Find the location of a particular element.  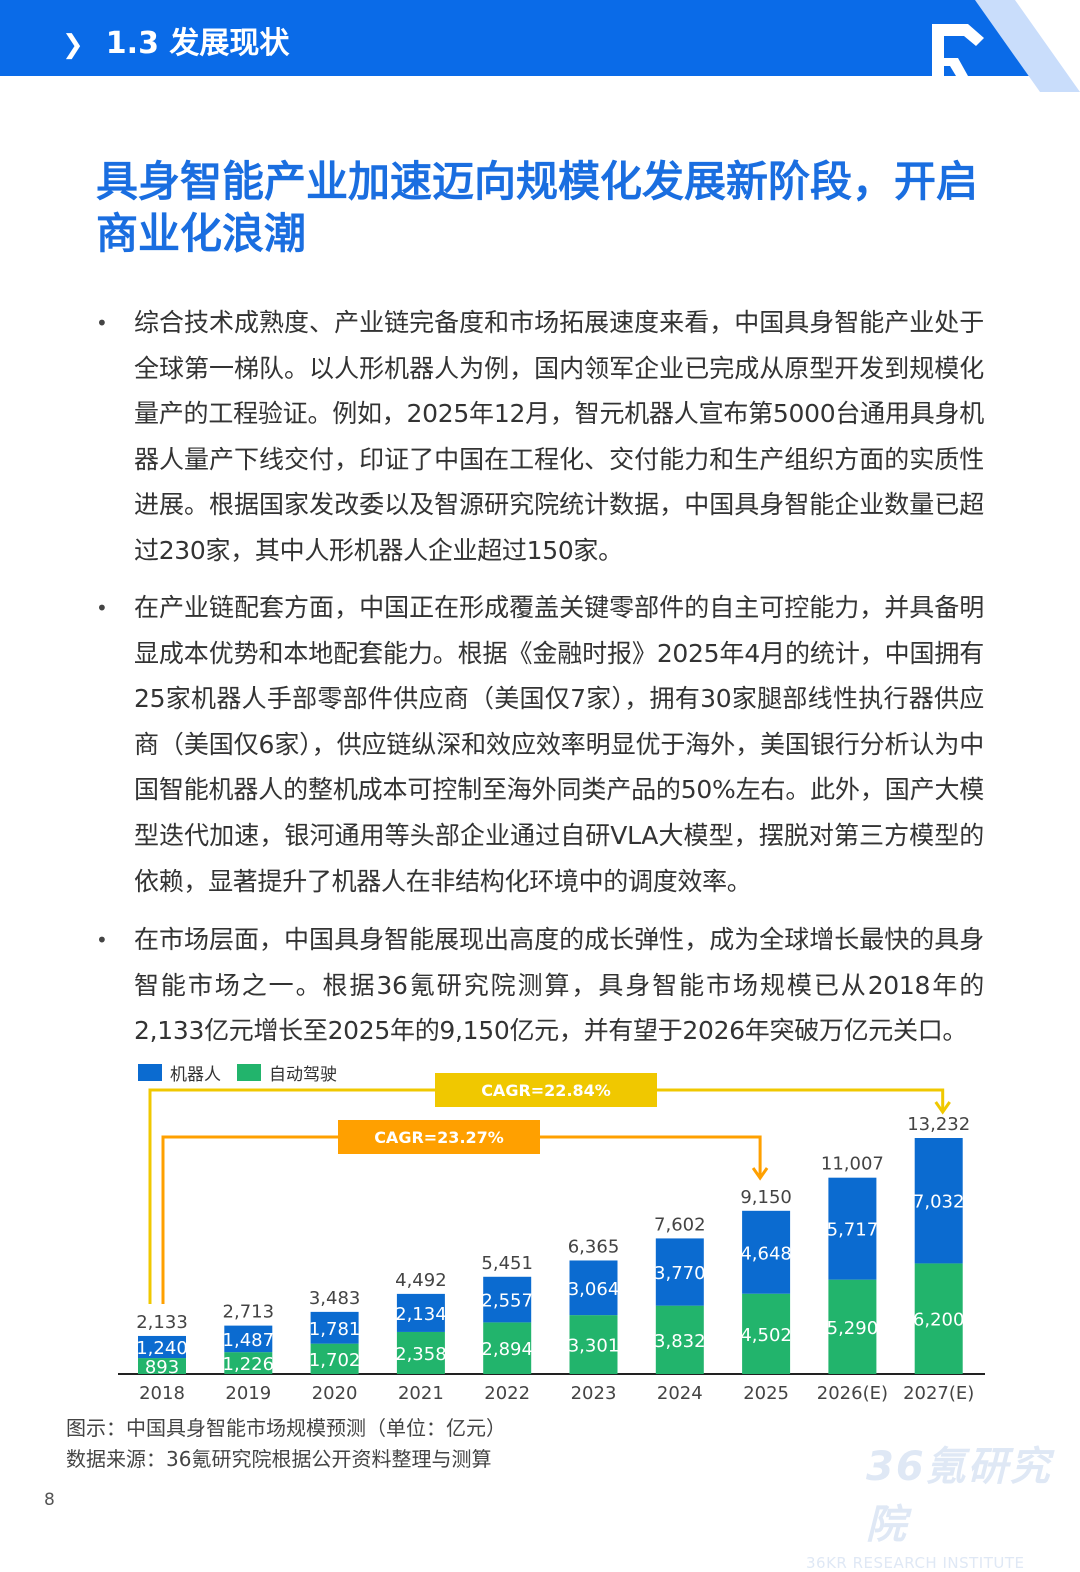

total-label: 7,602 is located at coordinates (680, 1224).